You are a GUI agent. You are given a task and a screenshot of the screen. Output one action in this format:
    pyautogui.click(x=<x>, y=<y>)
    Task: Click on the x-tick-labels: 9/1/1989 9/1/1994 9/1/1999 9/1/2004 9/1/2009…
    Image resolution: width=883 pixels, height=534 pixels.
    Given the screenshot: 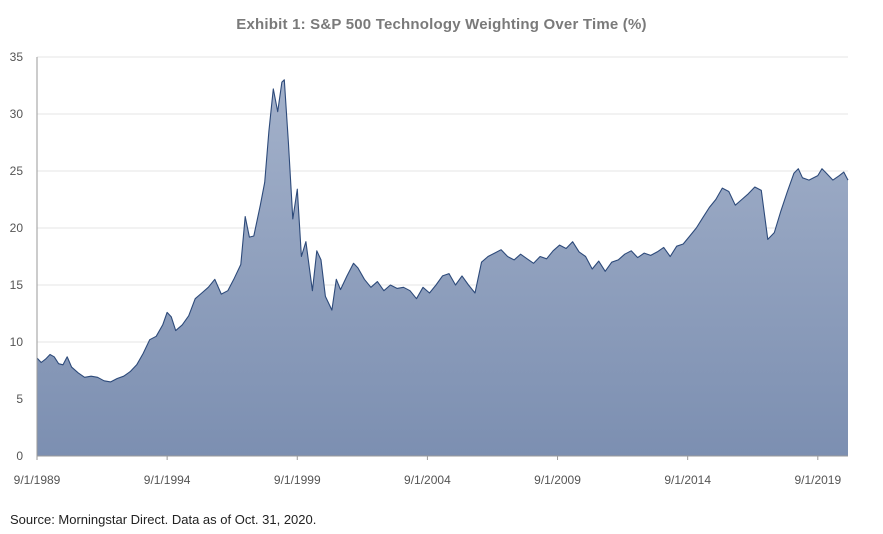 What is the action you would take?
    pyautogui.click(x=428, y=480)
    